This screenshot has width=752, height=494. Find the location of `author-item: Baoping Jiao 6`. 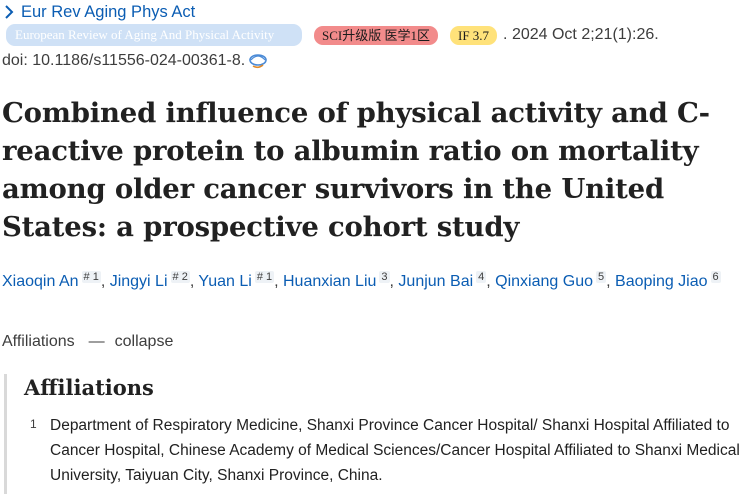

author-item: Baoping Jiao 6 is located at coordinates (668, 280).